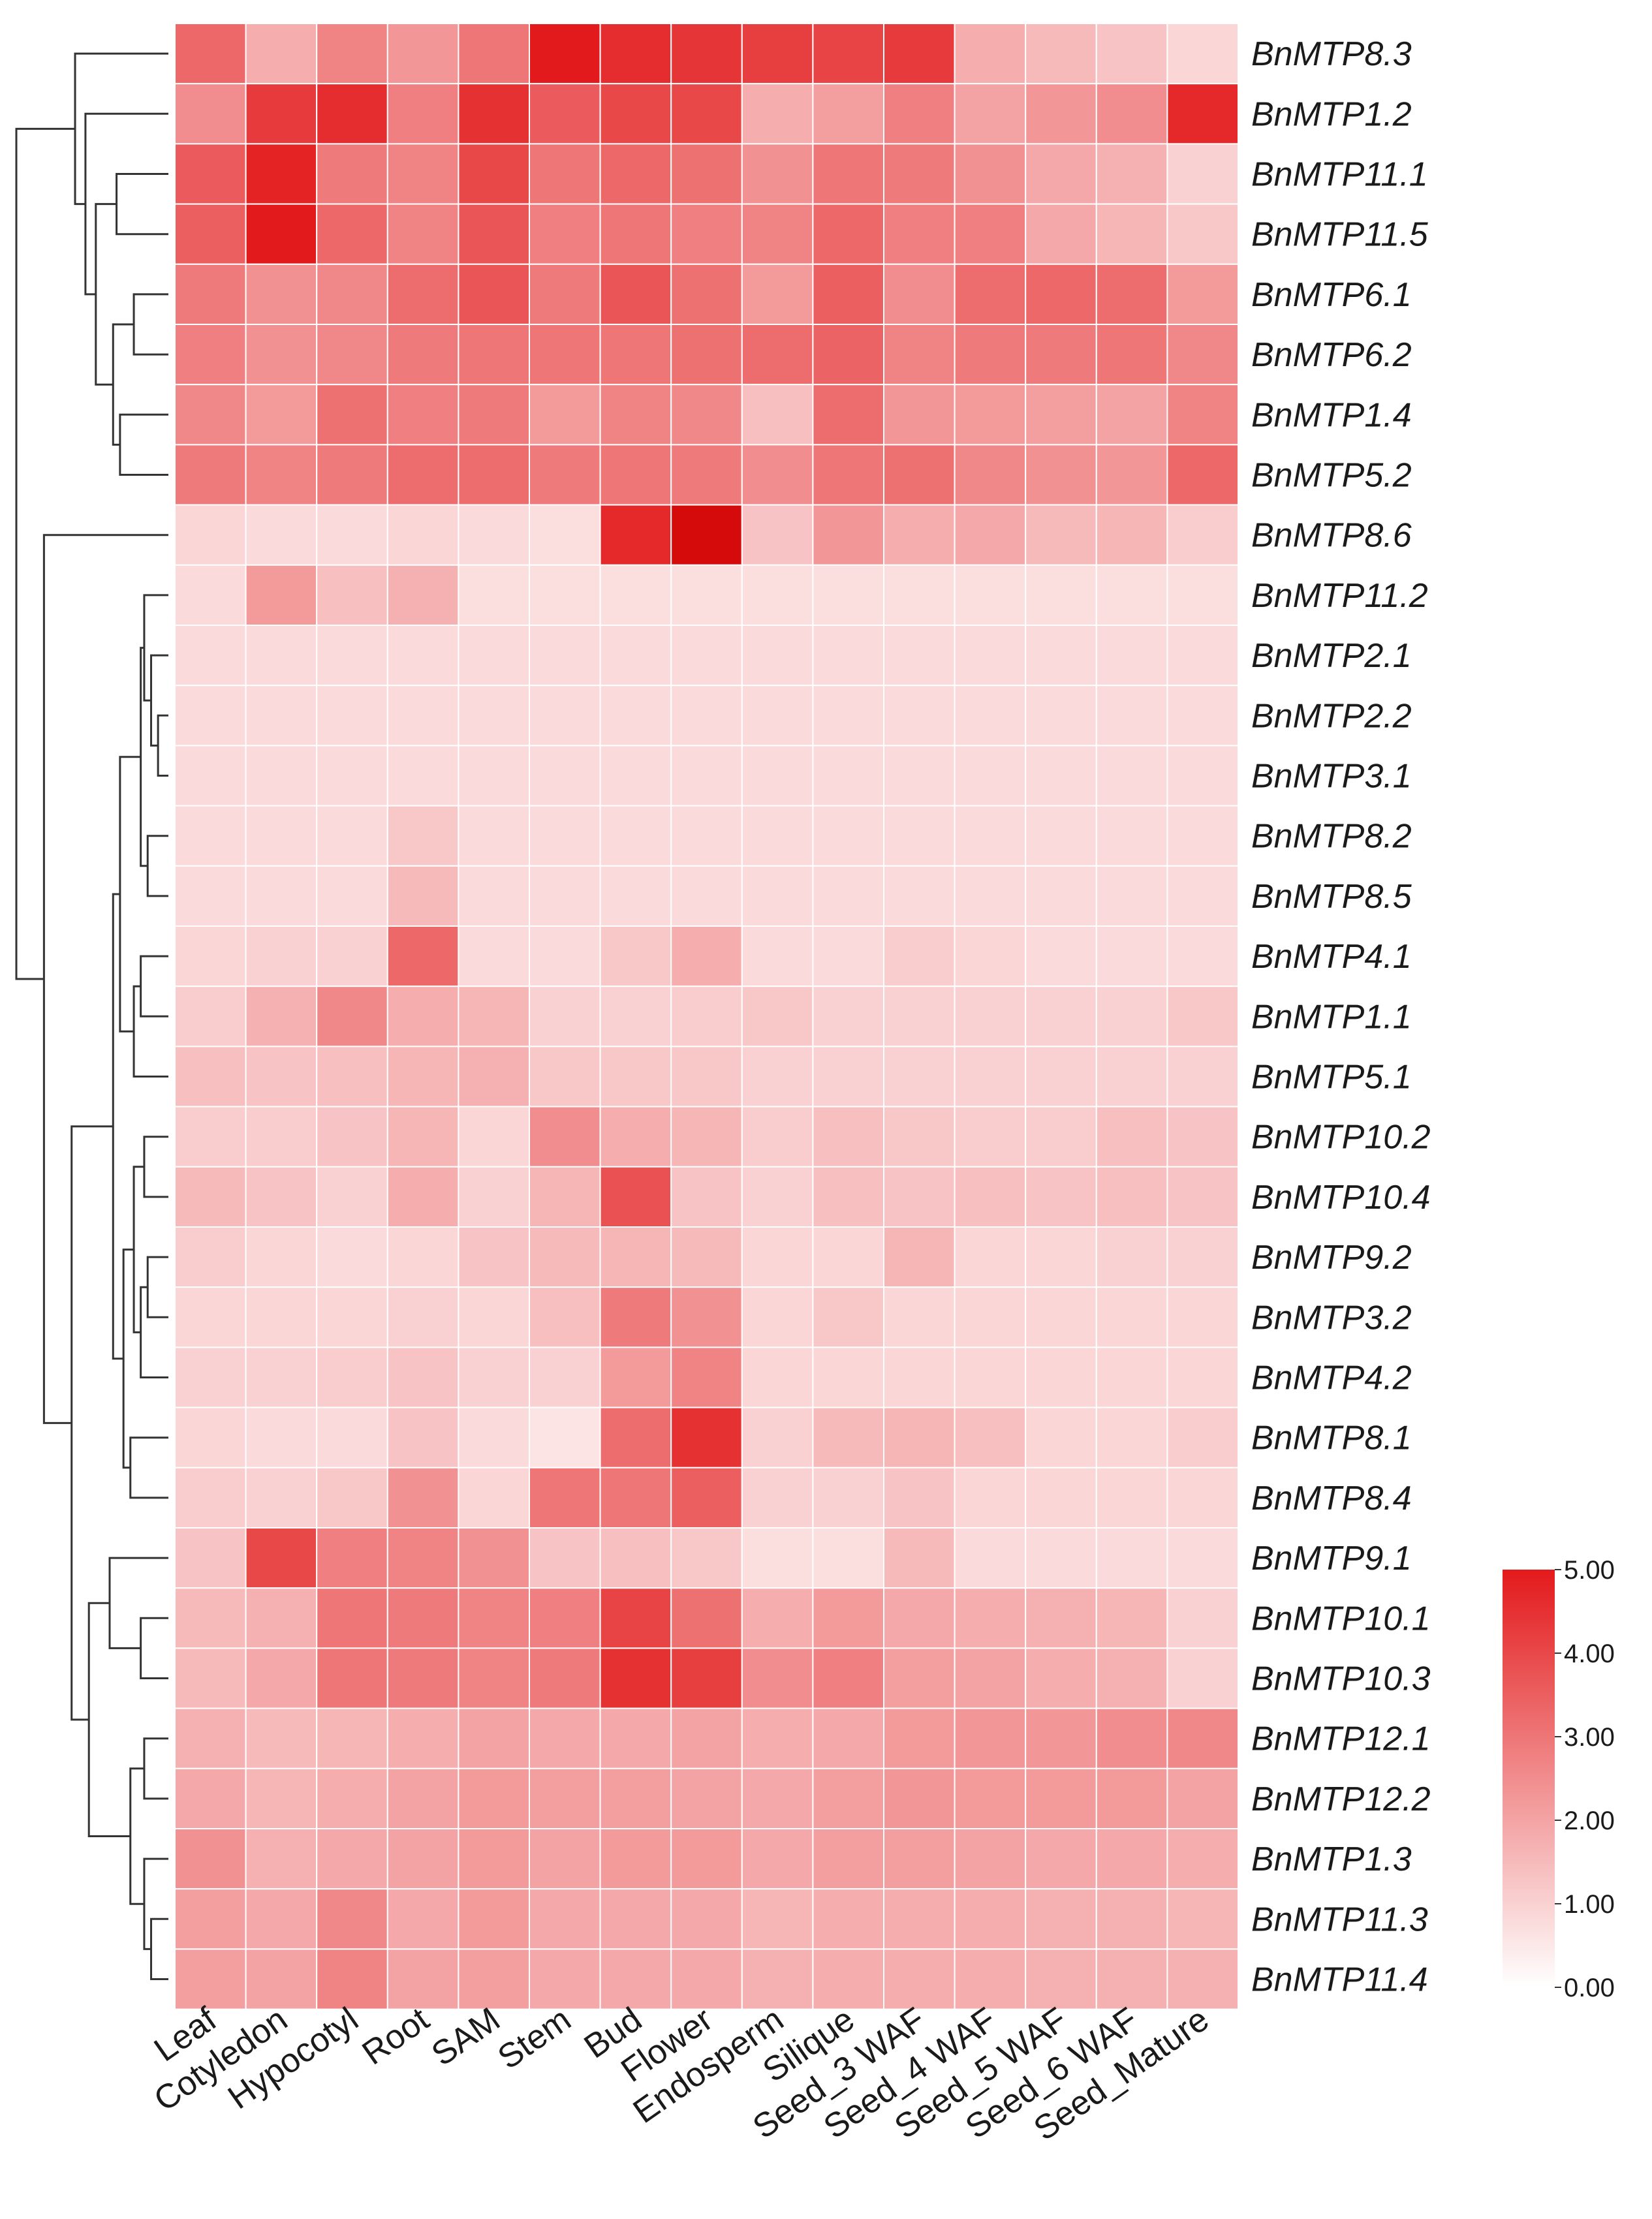 This screenshot has height=2219, width=1652. What do you see at coordinates (1331, 957) in the screenshot?
I see `row-label: BnMTP4.1` at bounding box center [1331, 957].